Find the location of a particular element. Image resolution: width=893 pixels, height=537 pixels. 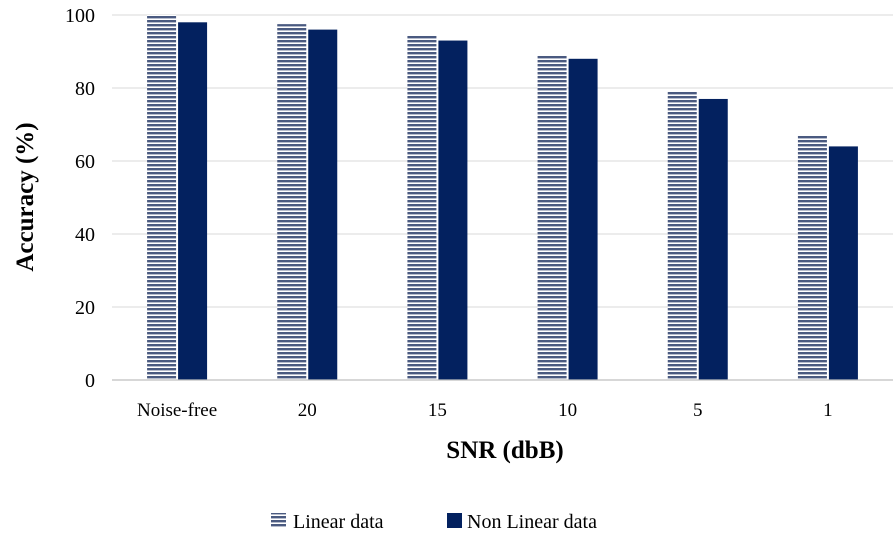

y-tick-label: 80 is located at coordinates (85, 89).